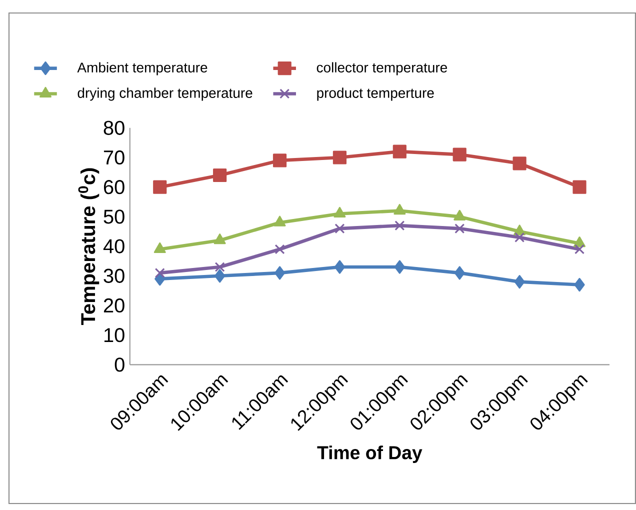 The height and width of the screenshot is (510, 636). Describe the element at coordinates (114, 157) in the screenshot. I see `y-tick-label: 70` at that location.